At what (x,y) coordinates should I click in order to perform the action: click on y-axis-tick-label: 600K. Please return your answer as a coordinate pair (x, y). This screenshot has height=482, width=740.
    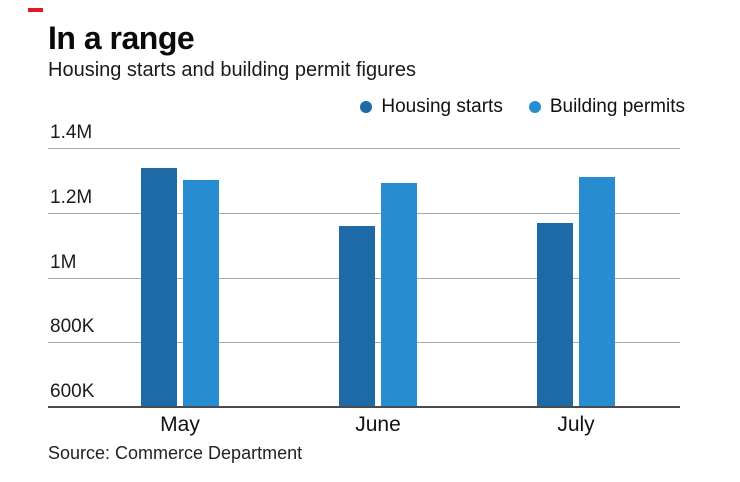
    Looking at the image, I should click on (72, 391).